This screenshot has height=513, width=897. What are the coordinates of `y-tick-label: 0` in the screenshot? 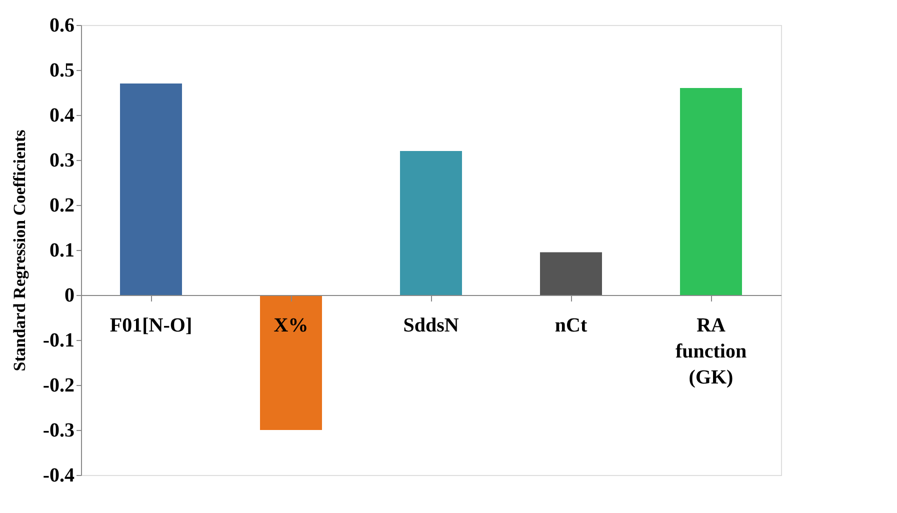 It's located at (69, 295).